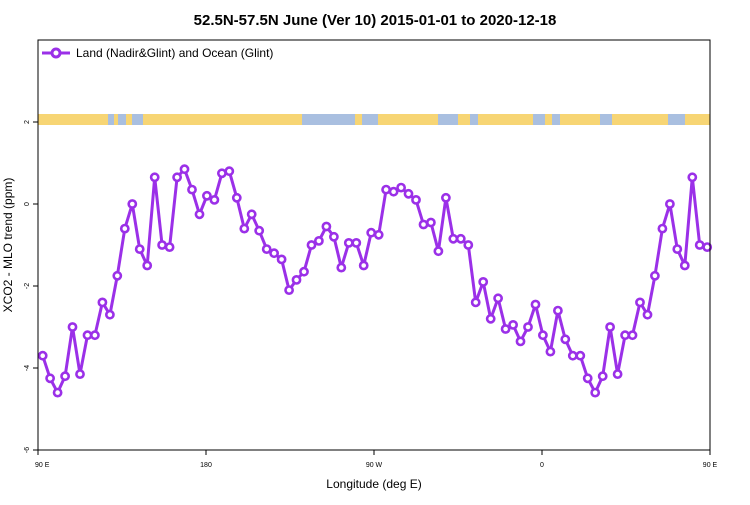 The height and width of the screenshot is (505, 750). What do you see at coordinates (373, 484) in the screenshot?
I see `x-axis-label: Longitude (deg E)` at bounding box center [373, 484].